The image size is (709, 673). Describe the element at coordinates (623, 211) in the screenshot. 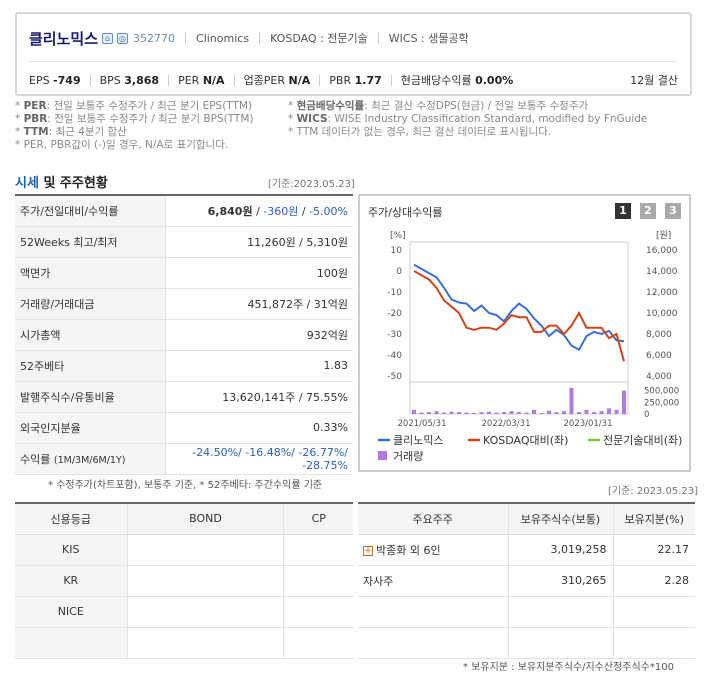

I see `chart-period-button-1: 1` at that location.